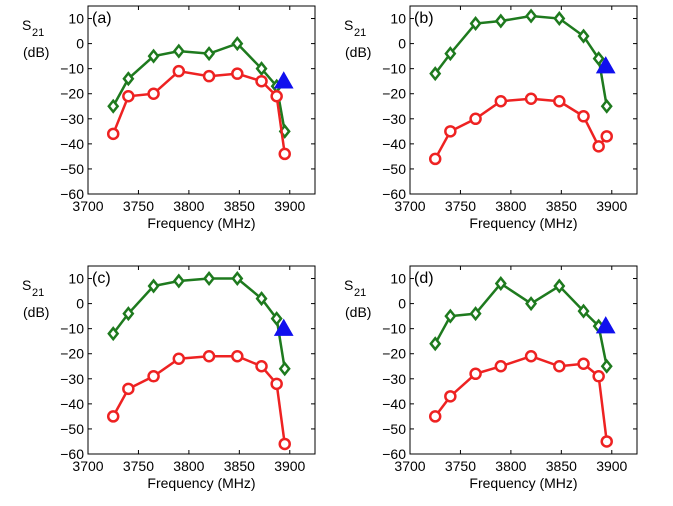 This screenshot has height=506, width=673. I want to click on panel-label: (a), so click(102, 18).